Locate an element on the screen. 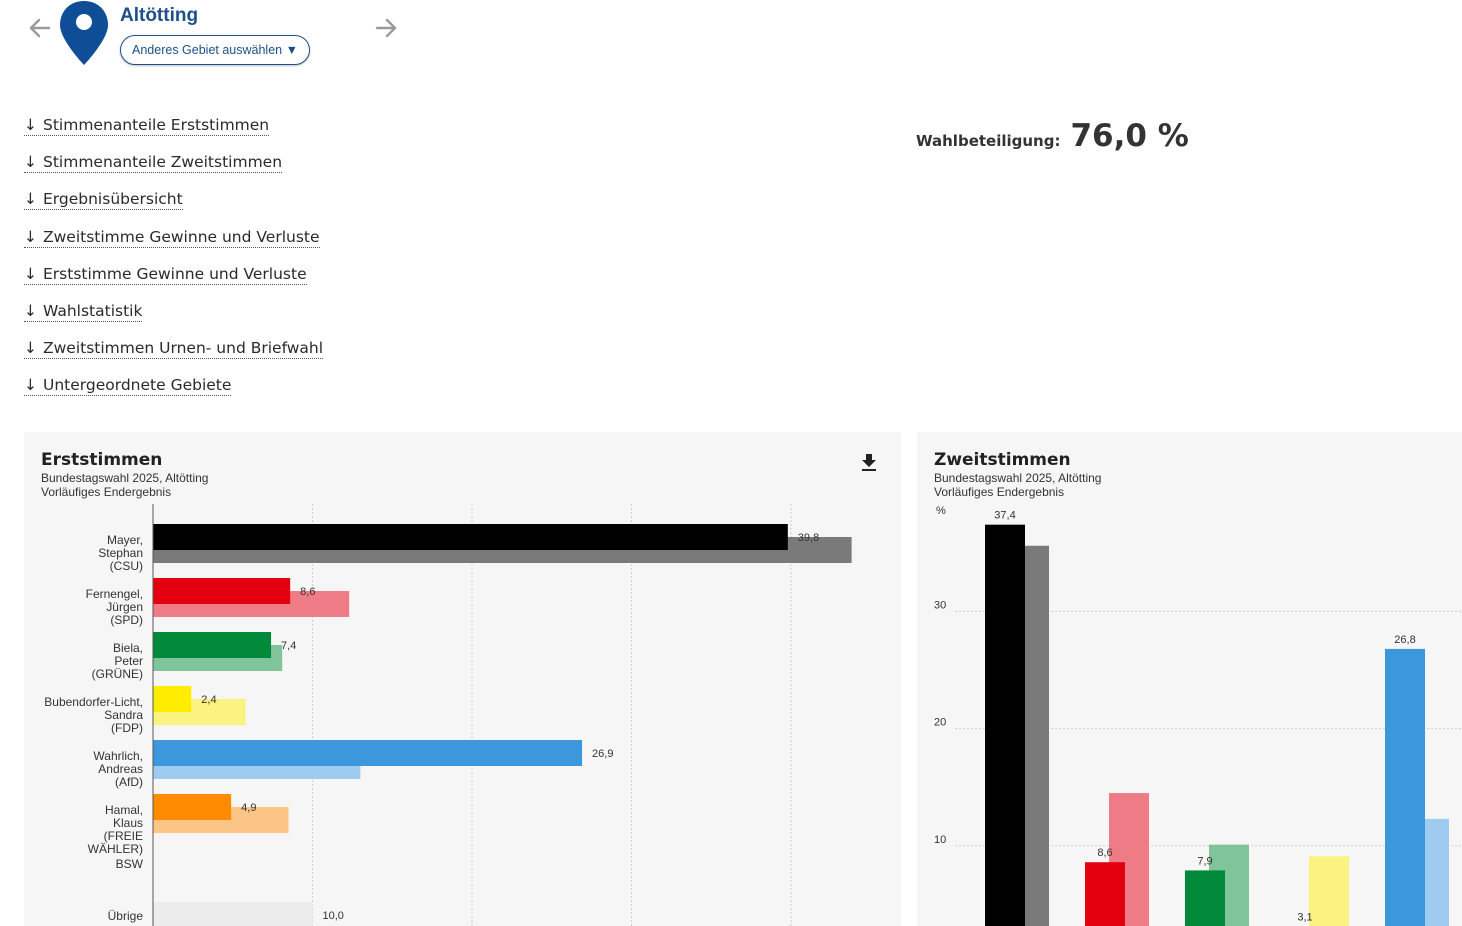  panel-title: Erststimmen is located at coordinates (102, 460).